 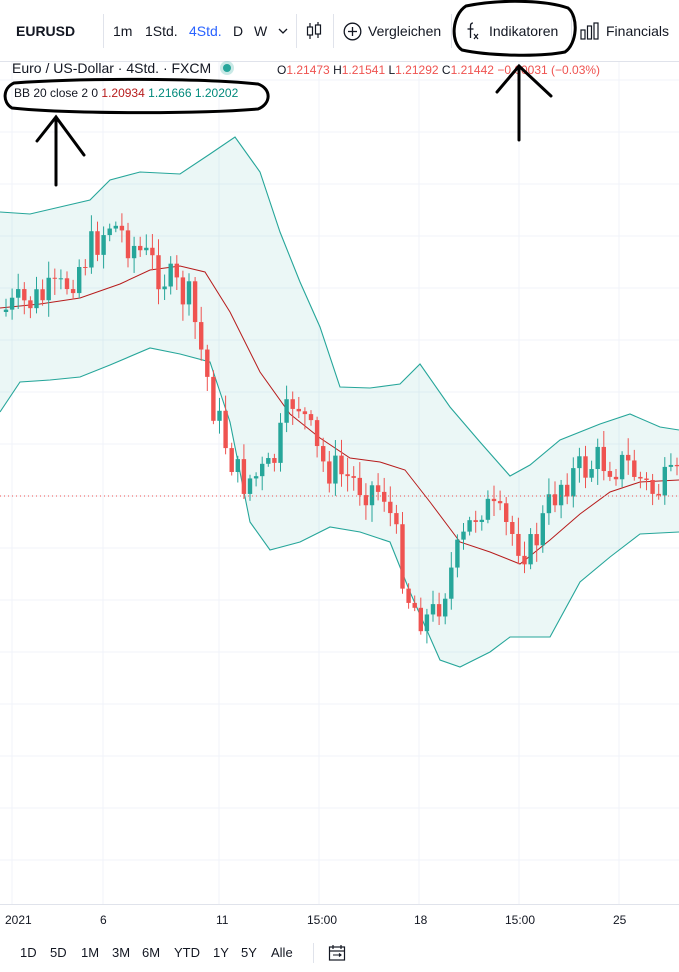 I want to click on range-1d-button: 1D, so click(x=28, y=952).